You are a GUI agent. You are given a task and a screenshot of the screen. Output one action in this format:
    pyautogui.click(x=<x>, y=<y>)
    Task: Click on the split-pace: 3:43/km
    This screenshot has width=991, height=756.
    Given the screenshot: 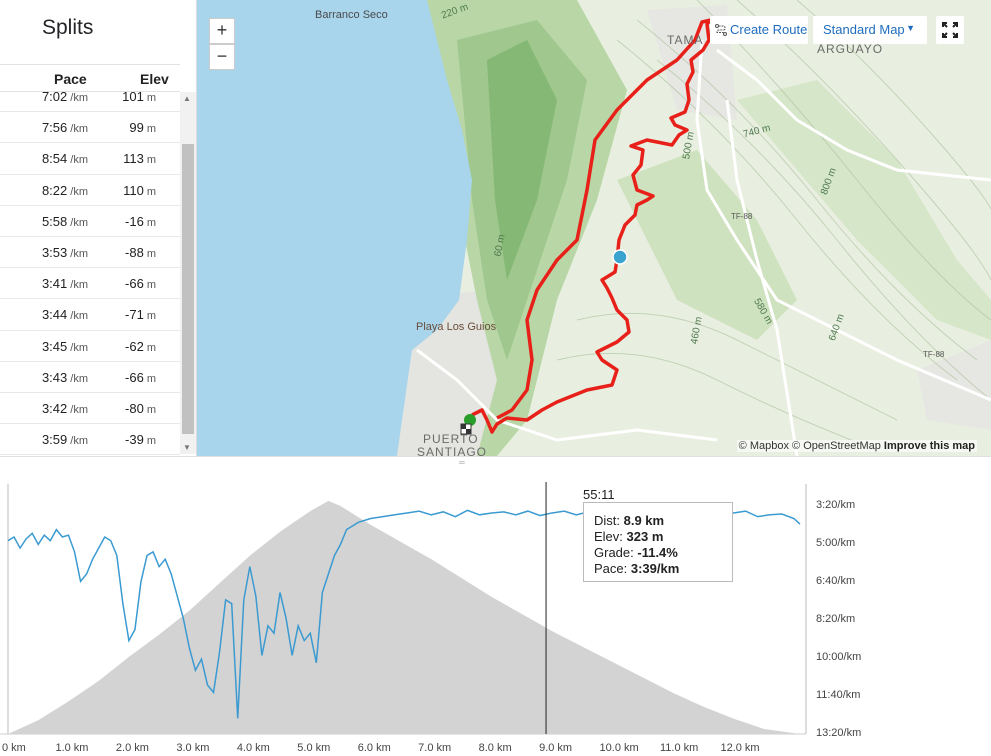 What is the action you would take?
    pyautogui.click(x=44, y=377)
    